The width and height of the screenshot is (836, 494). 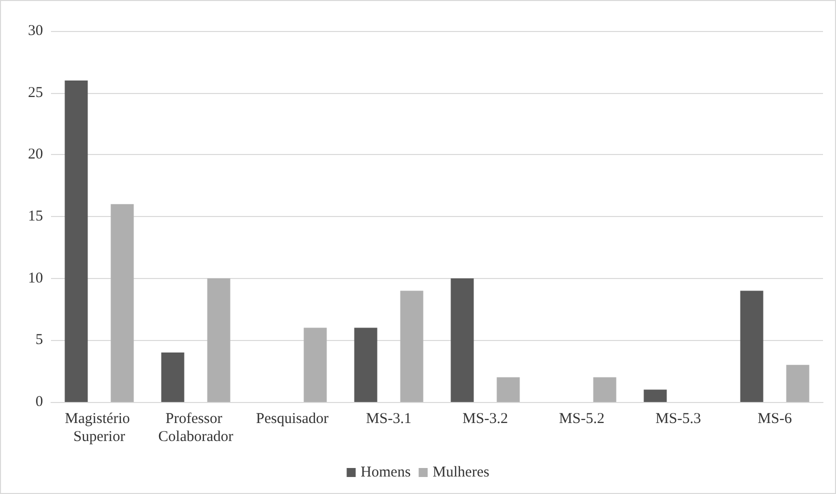 I want to click on y-tick-label: 25, so click(x=35, y=92).